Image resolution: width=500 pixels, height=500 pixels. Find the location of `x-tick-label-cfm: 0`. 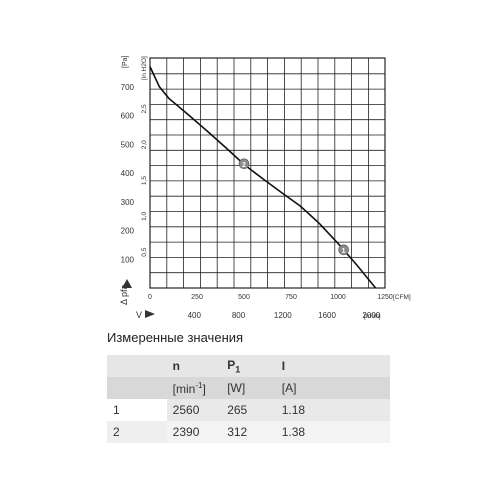

x-tick-label-cfm: 0 is located at coordinates (150, 297).